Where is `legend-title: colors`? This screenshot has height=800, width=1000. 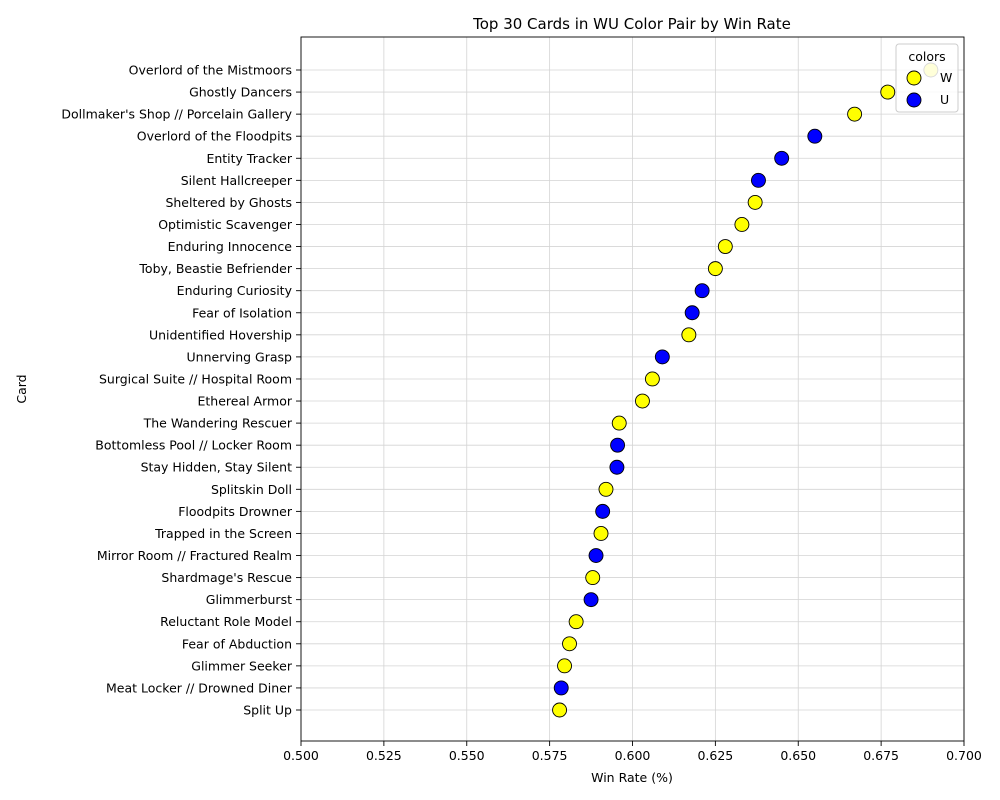
legend-title: colors is located at coordinates (926, 56).